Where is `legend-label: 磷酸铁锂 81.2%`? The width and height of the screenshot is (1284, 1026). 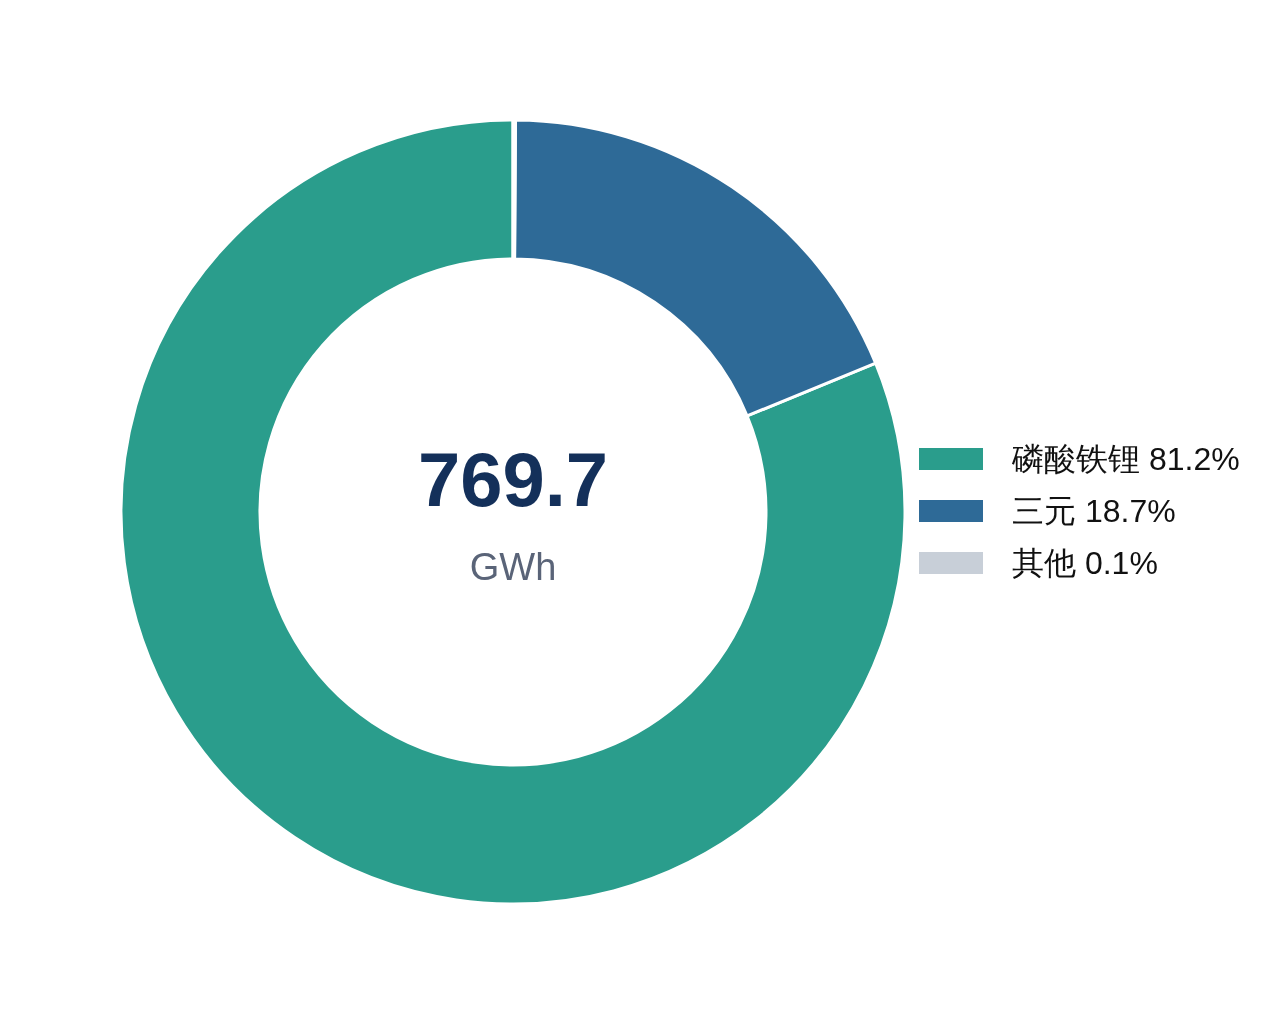 legend-label: 磷酸铁锂 81.2% is located at coordinates (1125, 459).